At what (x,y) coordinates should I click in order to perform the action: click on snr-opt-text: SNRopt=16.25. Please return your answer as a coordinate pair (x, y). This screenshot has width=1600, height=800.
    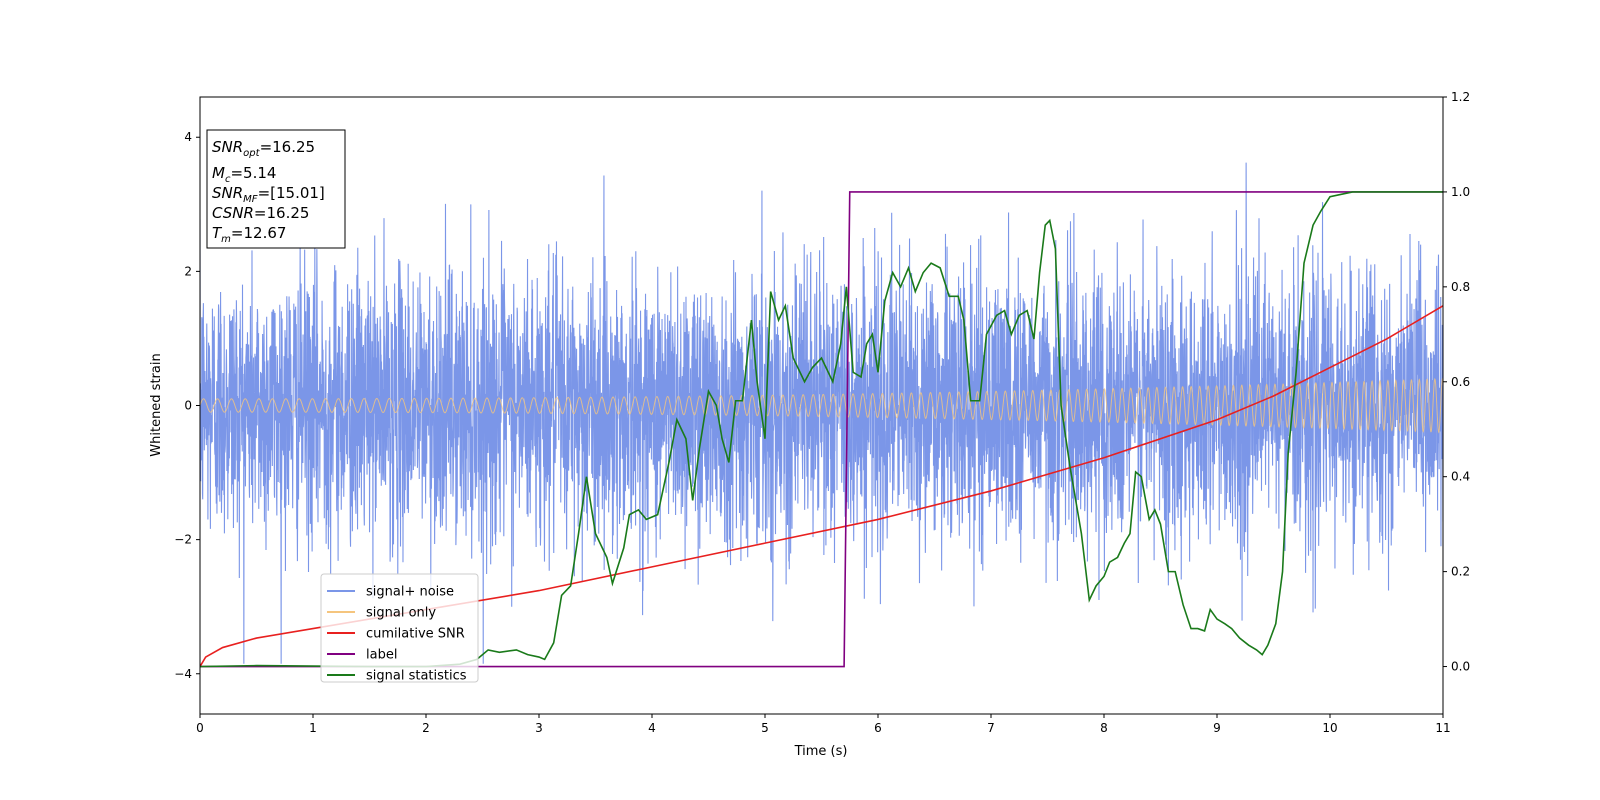
    Looking at the image, I should click on (263, 148).